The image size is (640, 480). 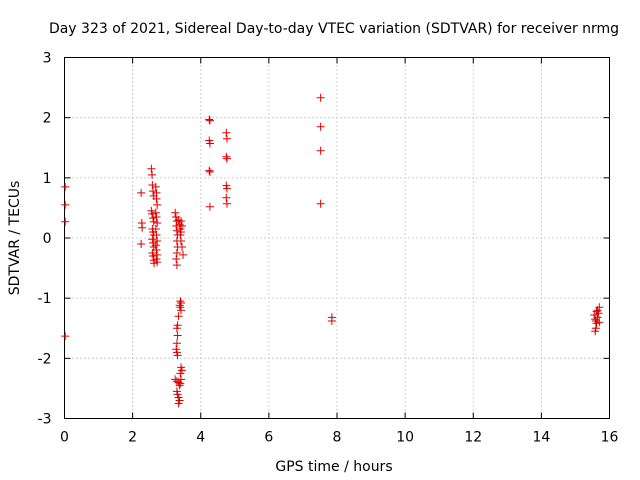 What do you see at coordinates (333, 467) in the screenshot?
I see `x-axis-label: GPS time / hours` at bounding box center [333, 467].